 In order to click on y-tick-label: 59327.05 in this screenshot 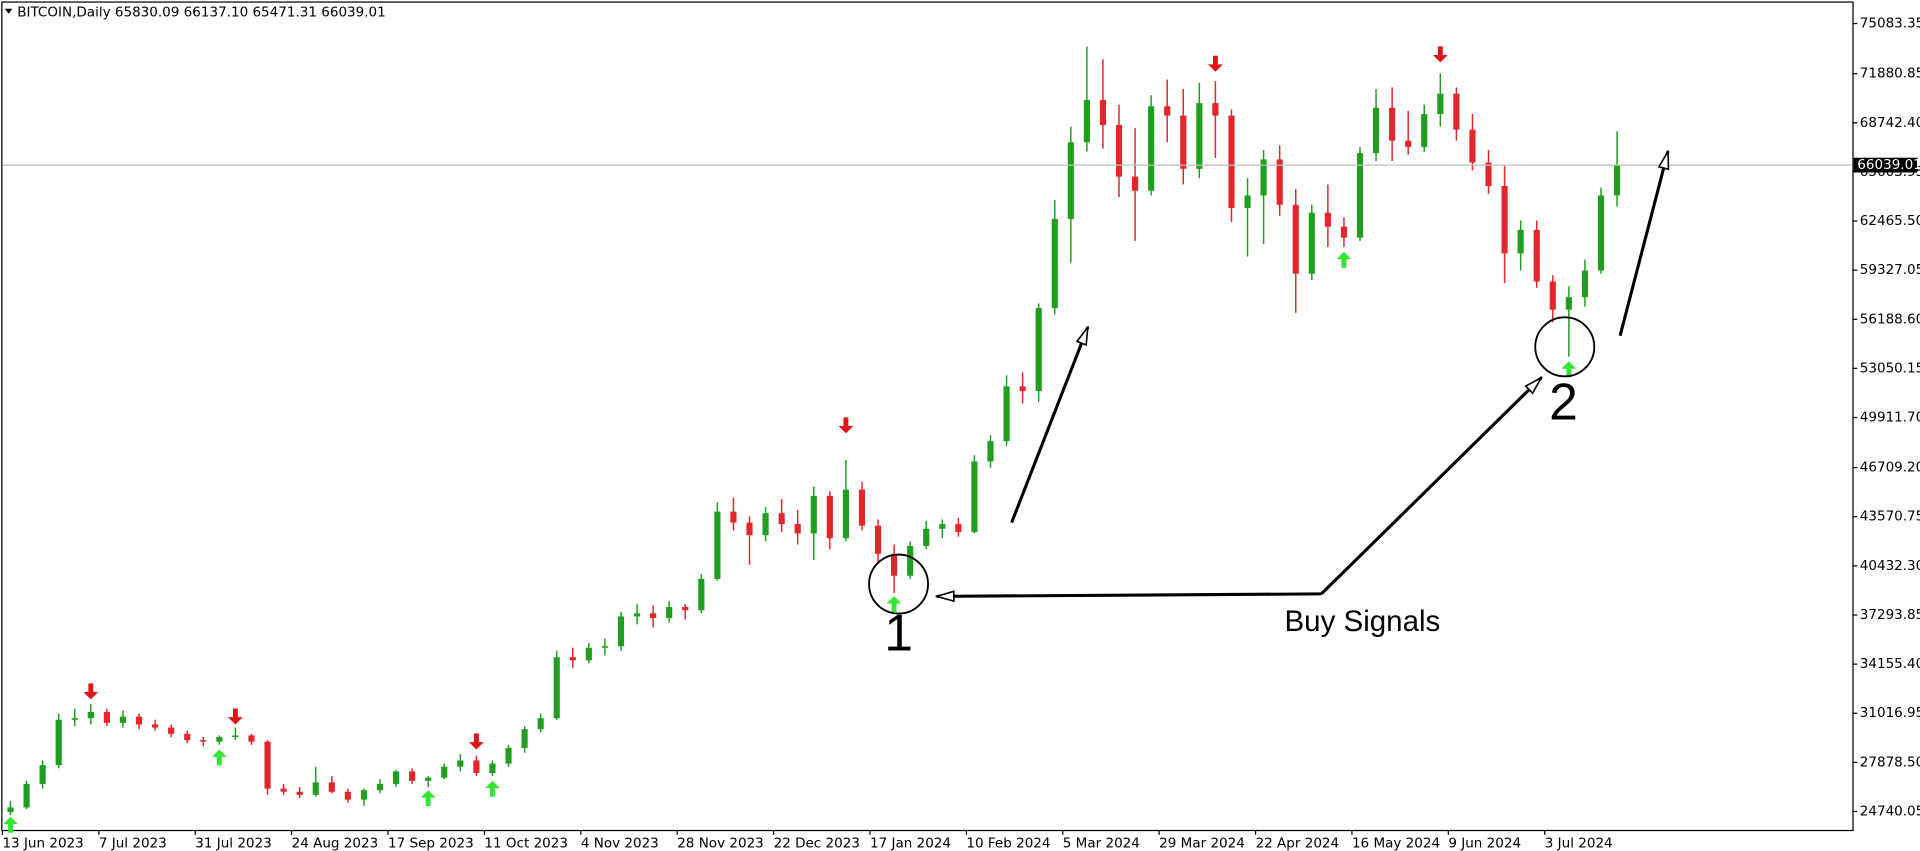, I will do `click(1890, 270)`.